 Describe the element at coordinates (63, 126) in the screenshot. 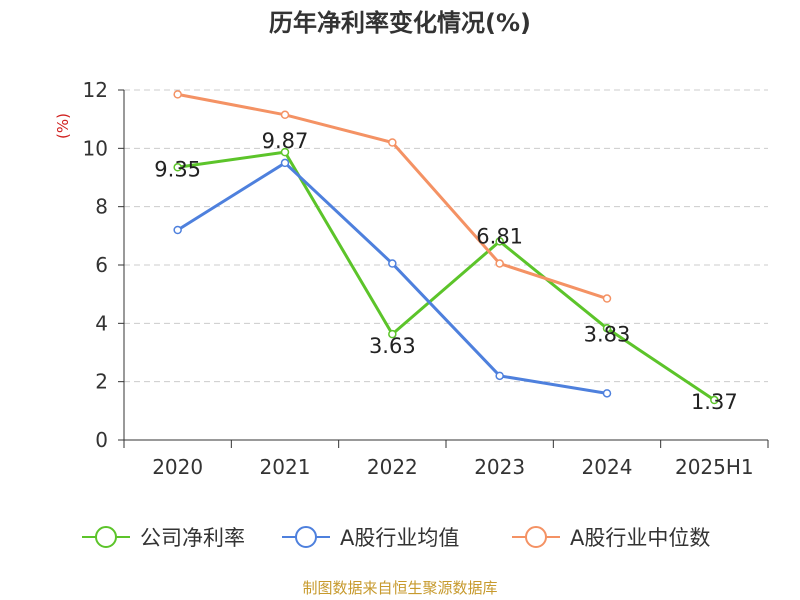

I see `y-axis-unit-label: (%)` at that location.